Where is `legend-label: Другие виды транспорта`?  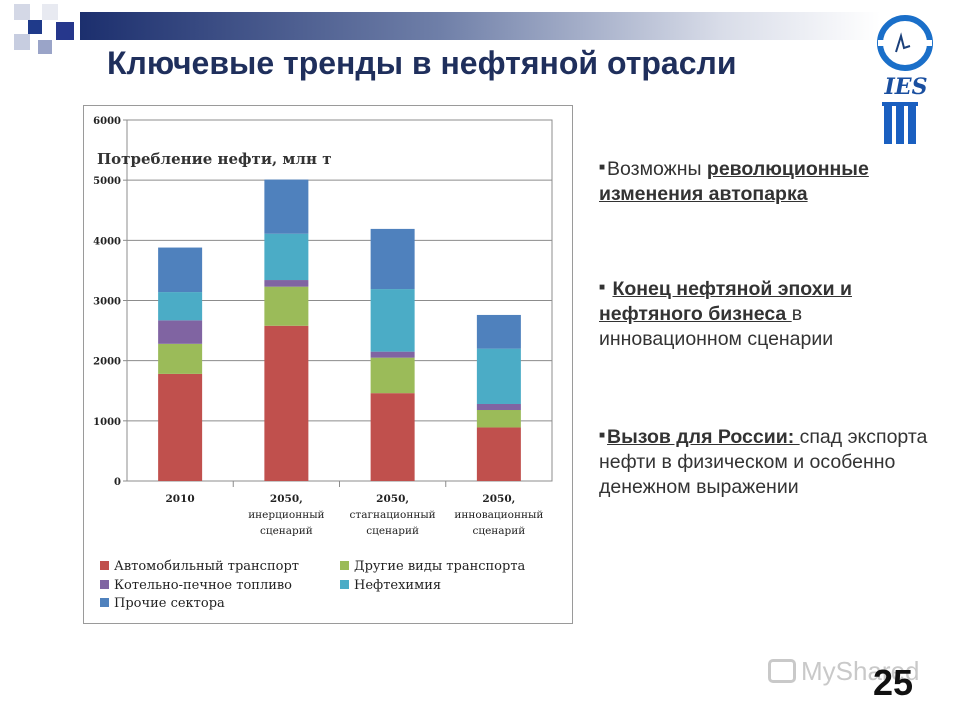
legend-label: Другие виды транспорта is located at coordinates (440, 566).